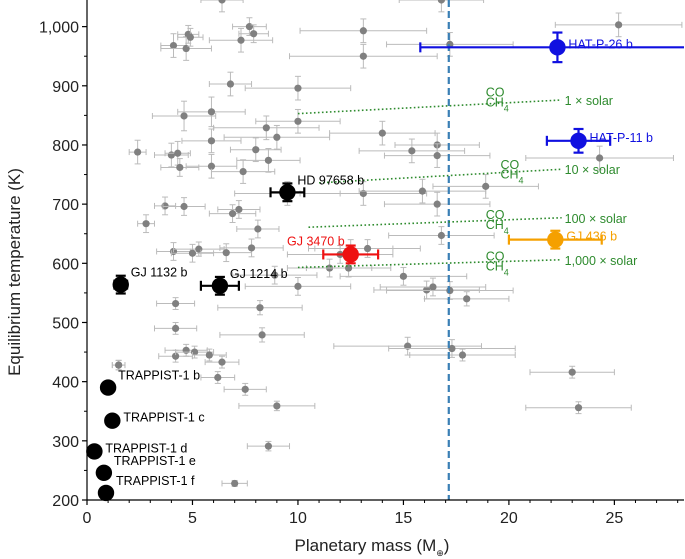 The image size is (685, 559). I want to click on transition-line-label: 1,000 × solar, so click(601, 261).